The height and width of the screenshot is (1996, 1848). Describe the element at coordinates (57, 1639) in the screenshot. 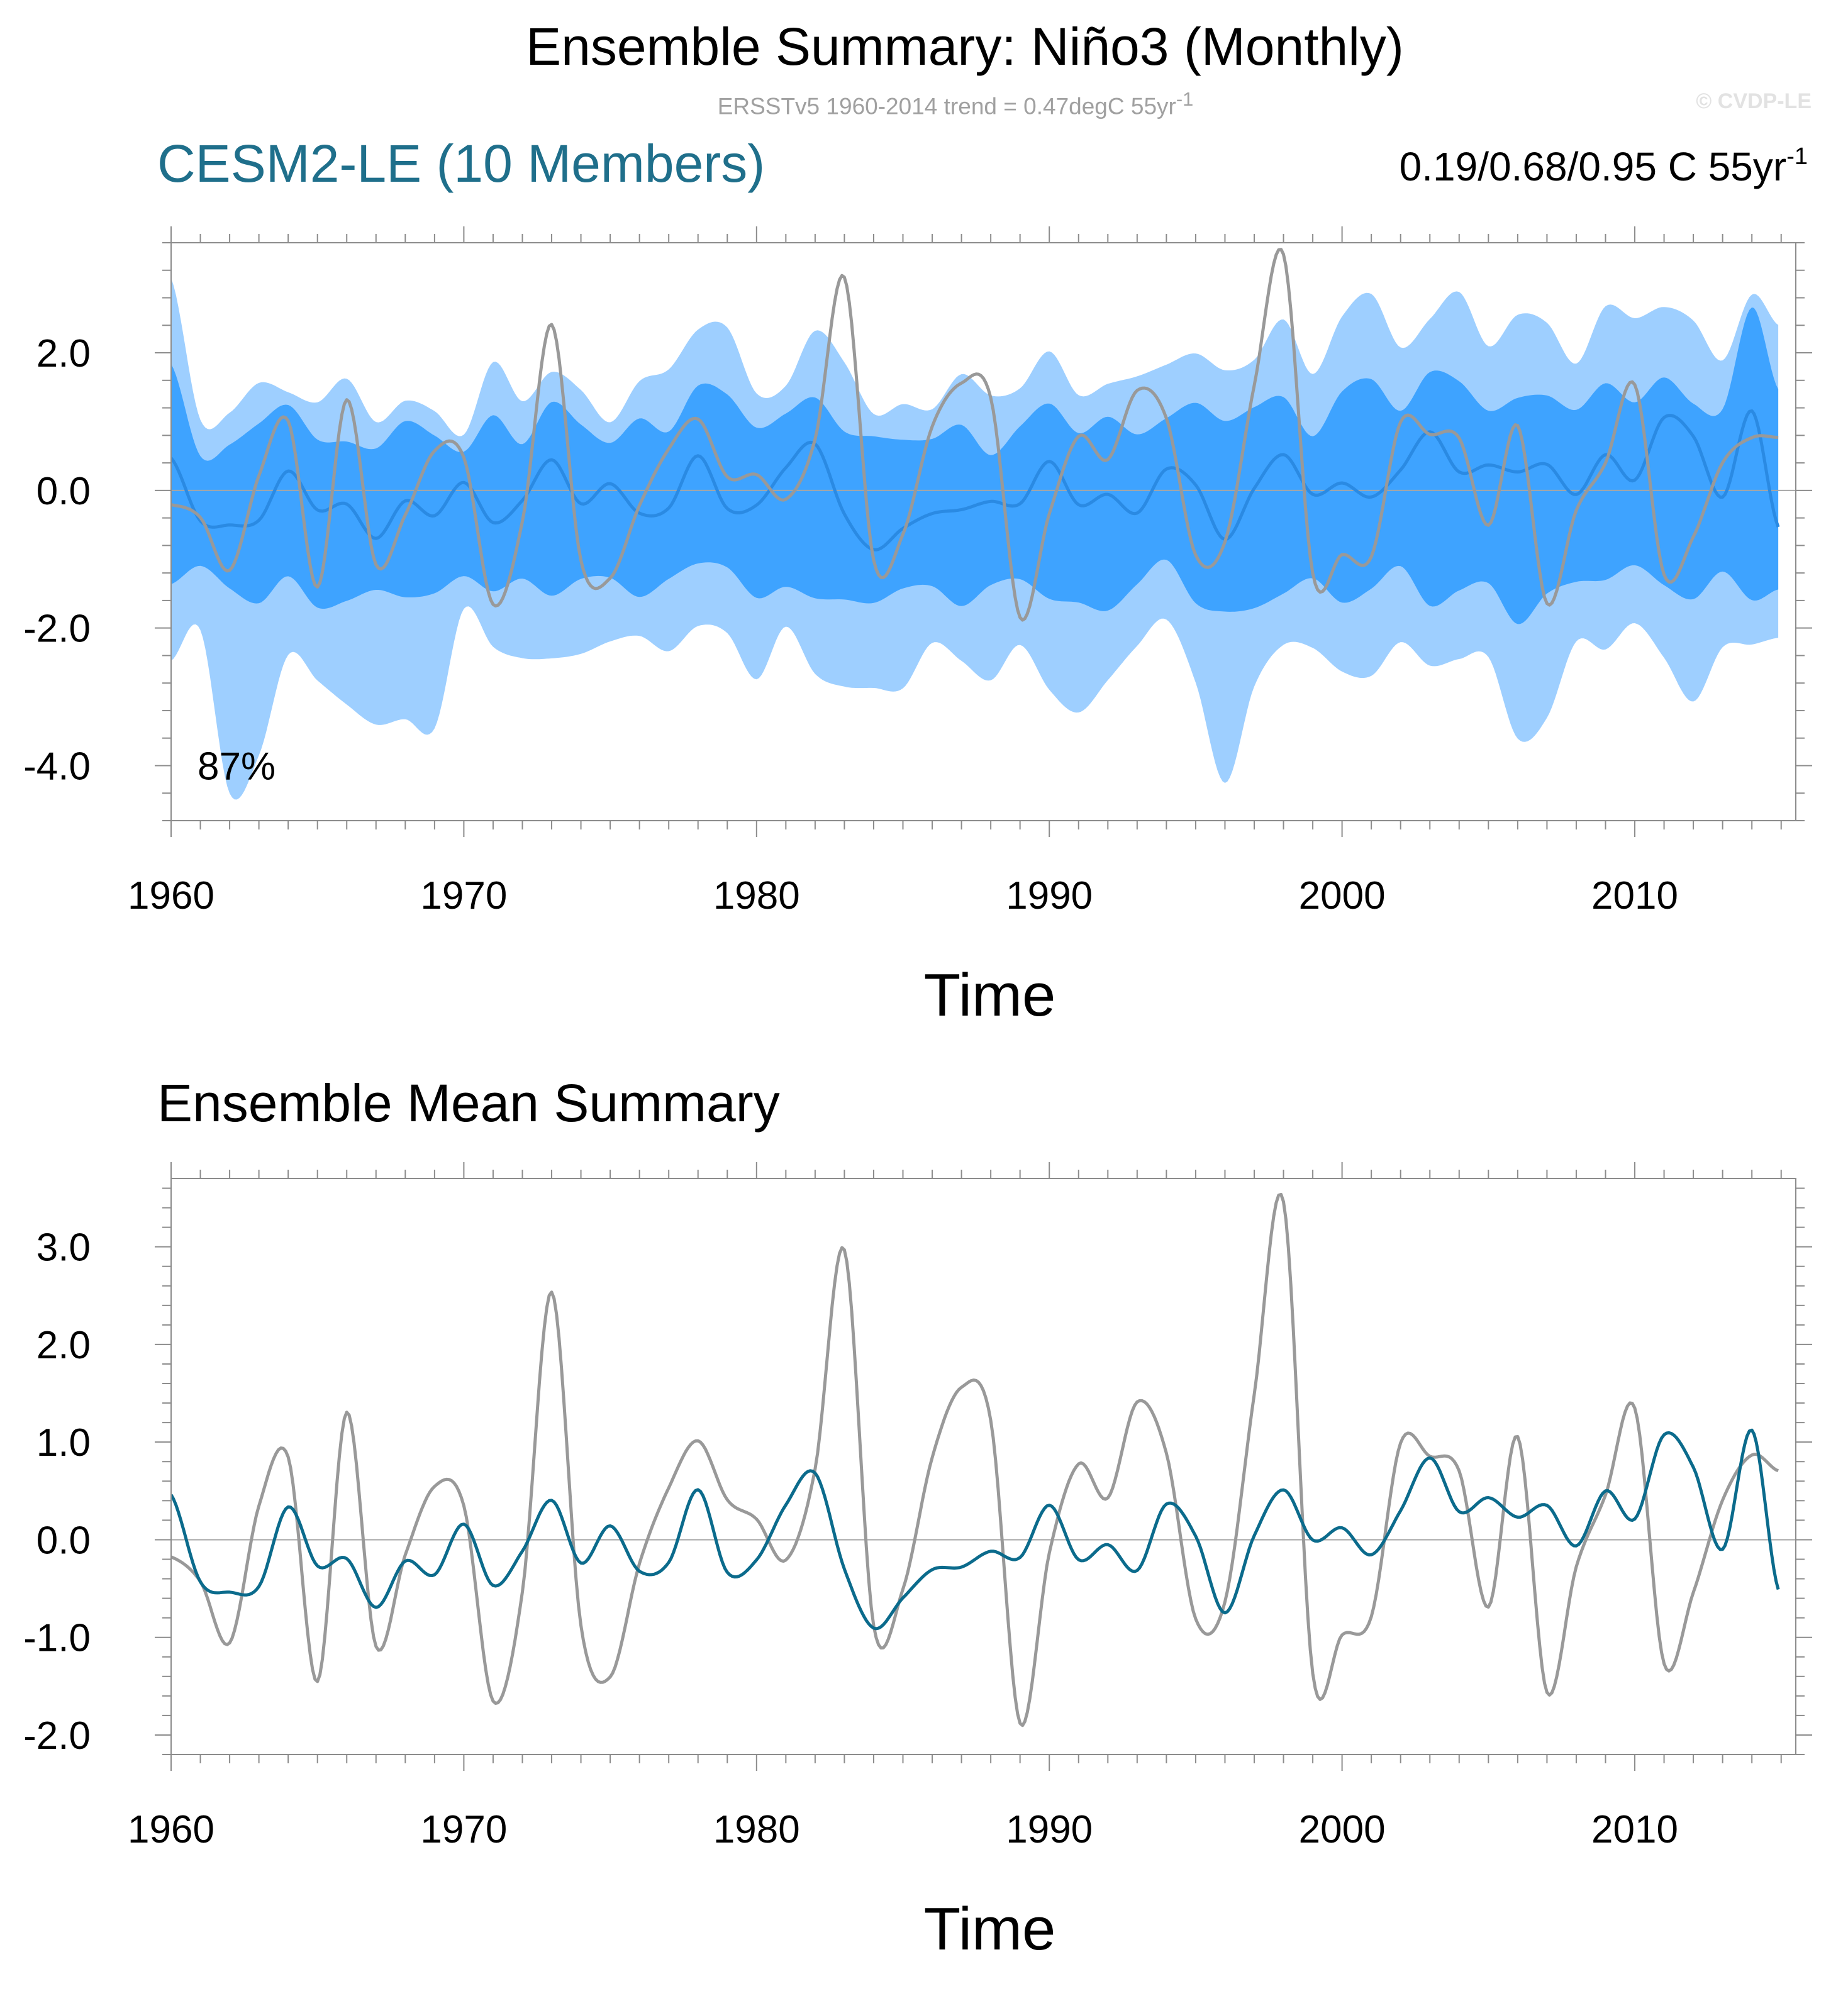

I see `y-tick-label: -1.0` at that location.